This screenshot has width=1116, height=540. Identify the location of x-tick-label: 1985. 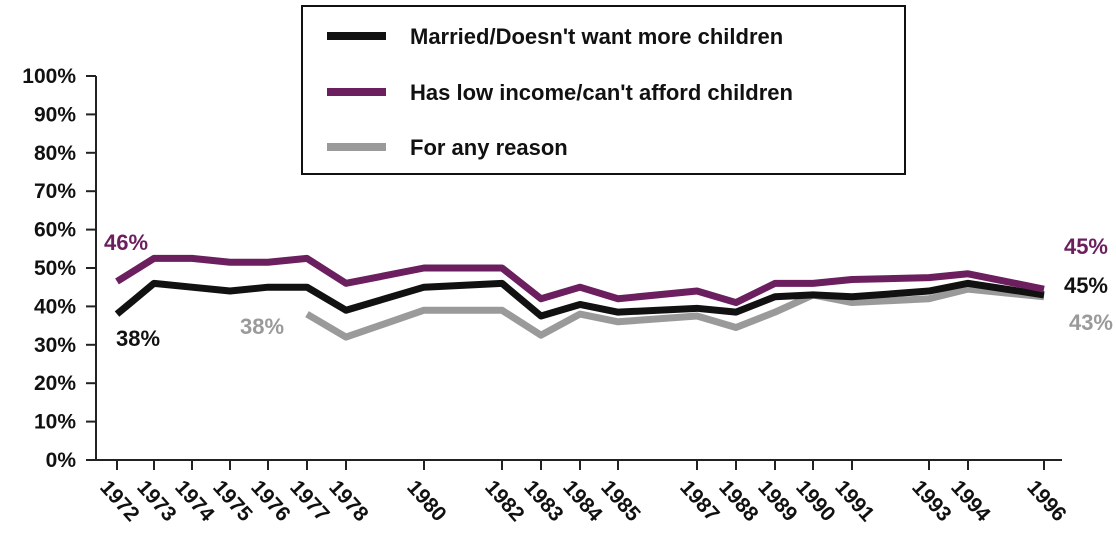
(620, 501).